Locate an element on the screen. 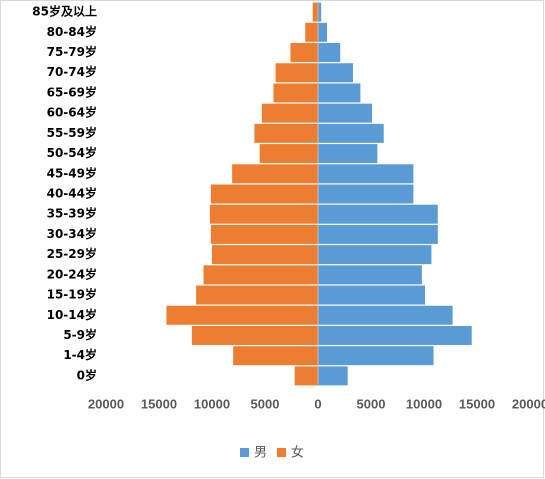 The width and height of the screenshot is (545, 479). y-tick-label: 60-64岁 is located at coordinates (72, 112).